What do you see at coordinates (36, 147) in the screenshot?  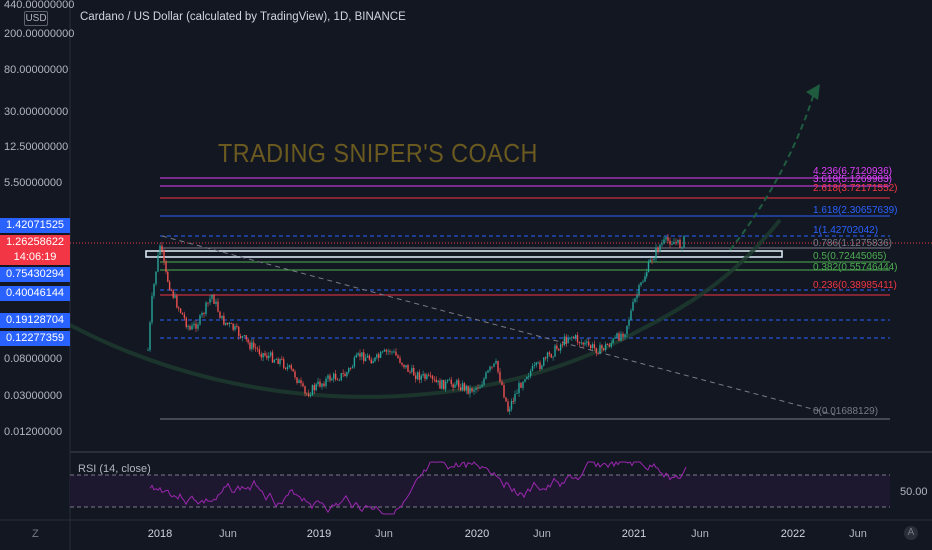 I see `price-label: 12.50000000` at bounding box center [36, 147].